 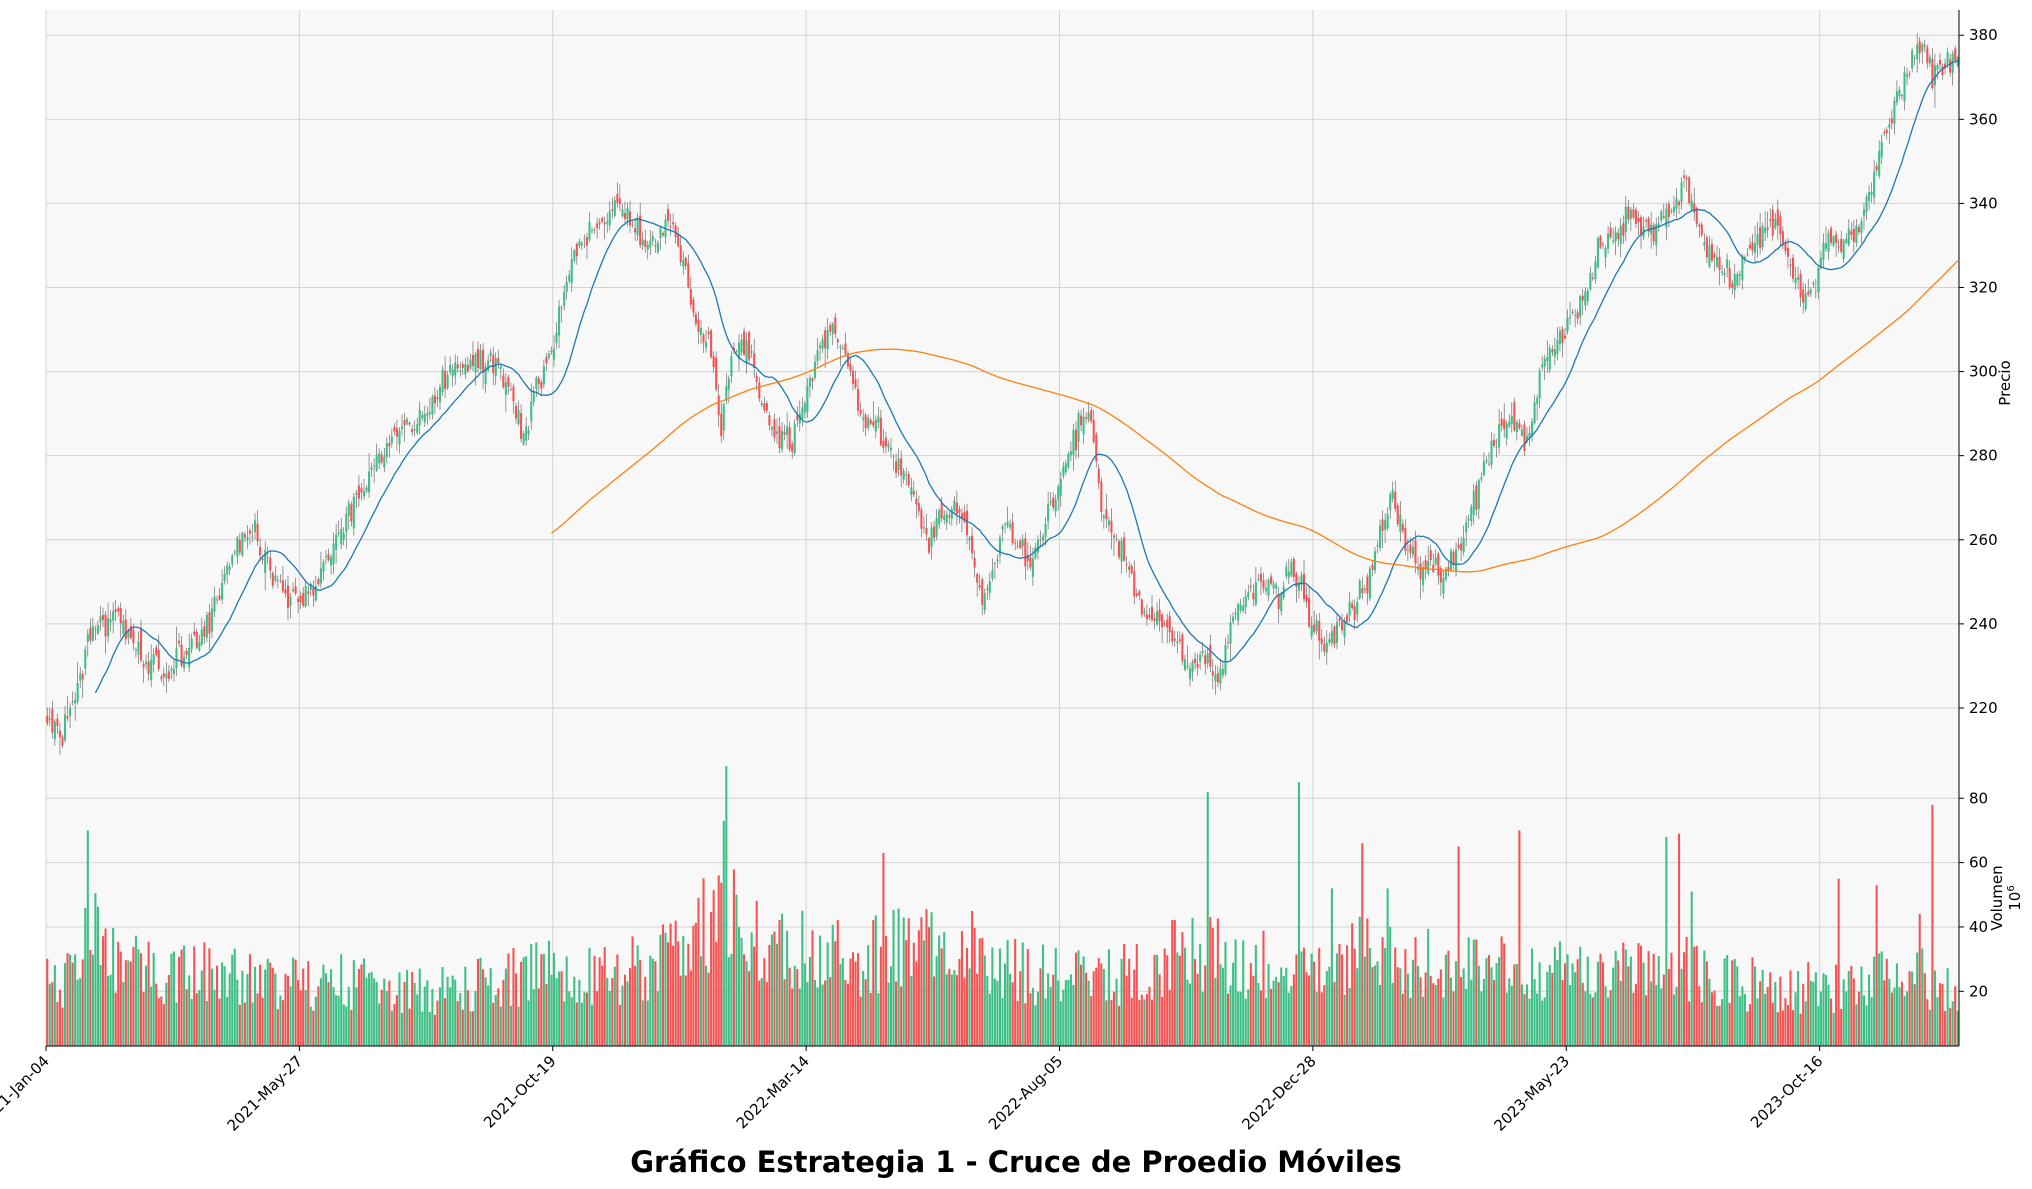 What do you see at coordinates (265, 1093) in the screenshot?
I see `x-tick-label: 2021-May-27` at bounding box center [265, 1093].